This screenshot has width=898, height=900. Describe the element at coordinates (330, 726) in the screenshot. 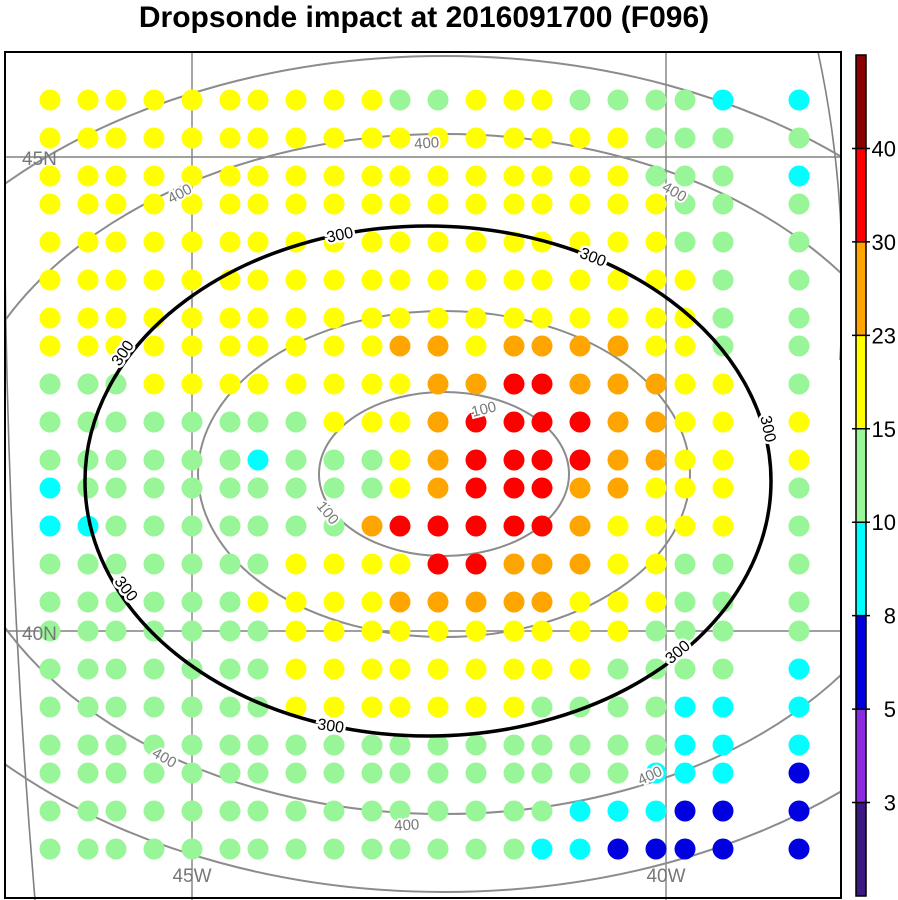

I see `contour-label-300-bottom: 300` at that location.